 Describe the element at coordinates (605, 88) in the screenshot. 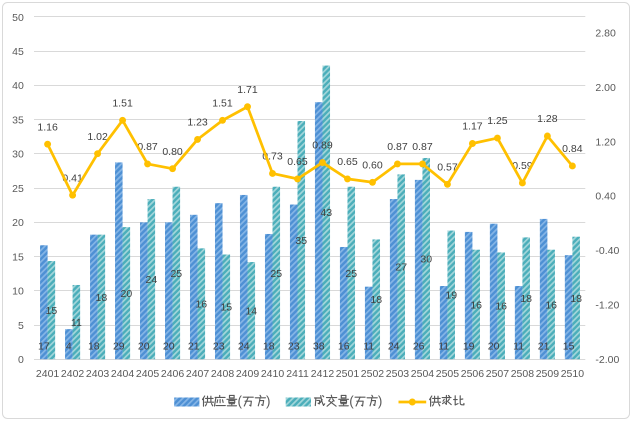

I see `svg-text: 2.00` at that location.